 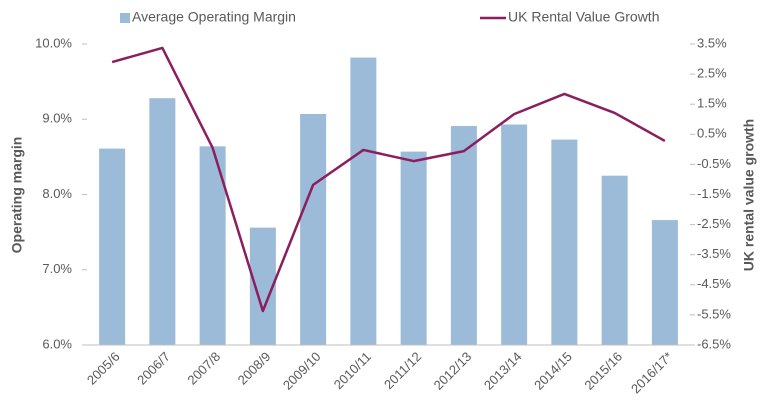 I want to click on x-tick-label: 2011/12, so click(x=402, y=370).